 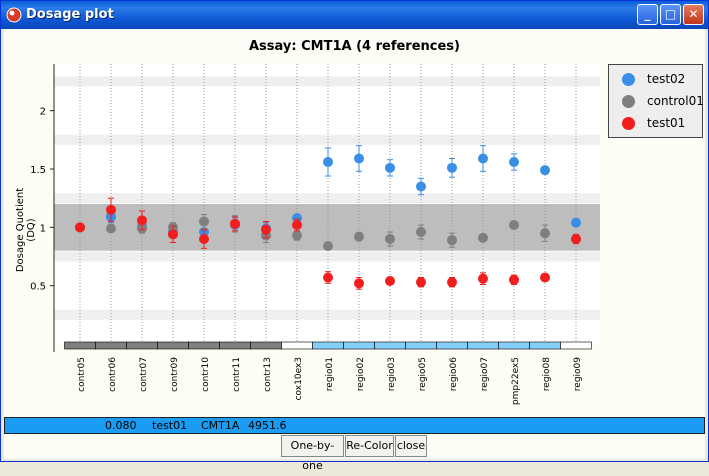 I want to click on close-button: close, so click(x=411, y=446).